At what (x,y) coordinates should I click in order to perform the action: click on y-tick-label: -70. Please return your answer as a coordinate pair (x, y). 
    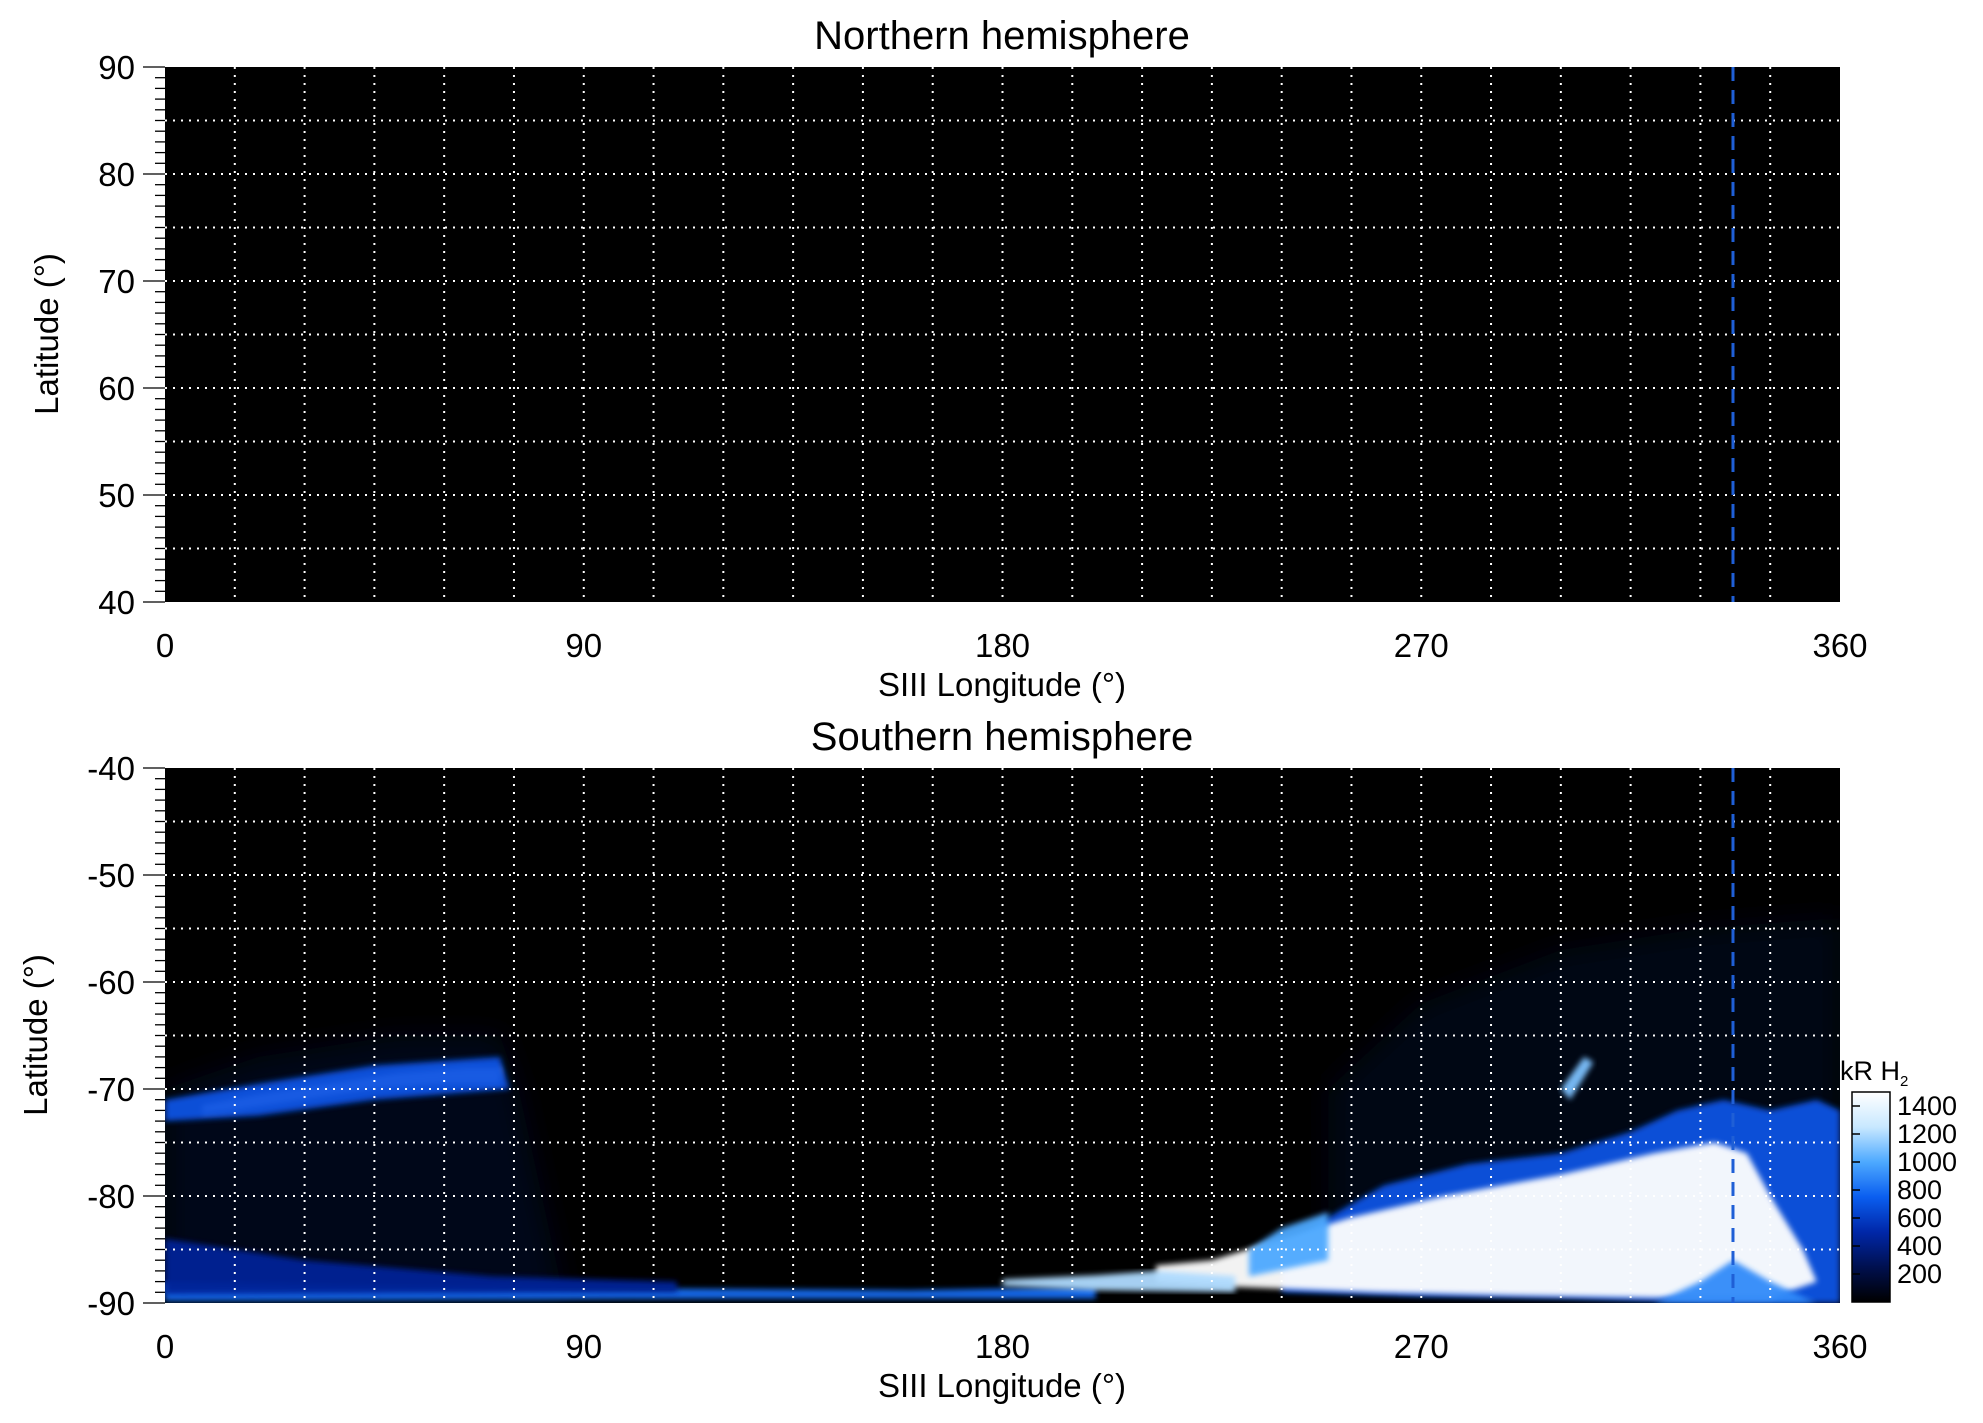
    Looking at the image, I should click on (111, 1089).